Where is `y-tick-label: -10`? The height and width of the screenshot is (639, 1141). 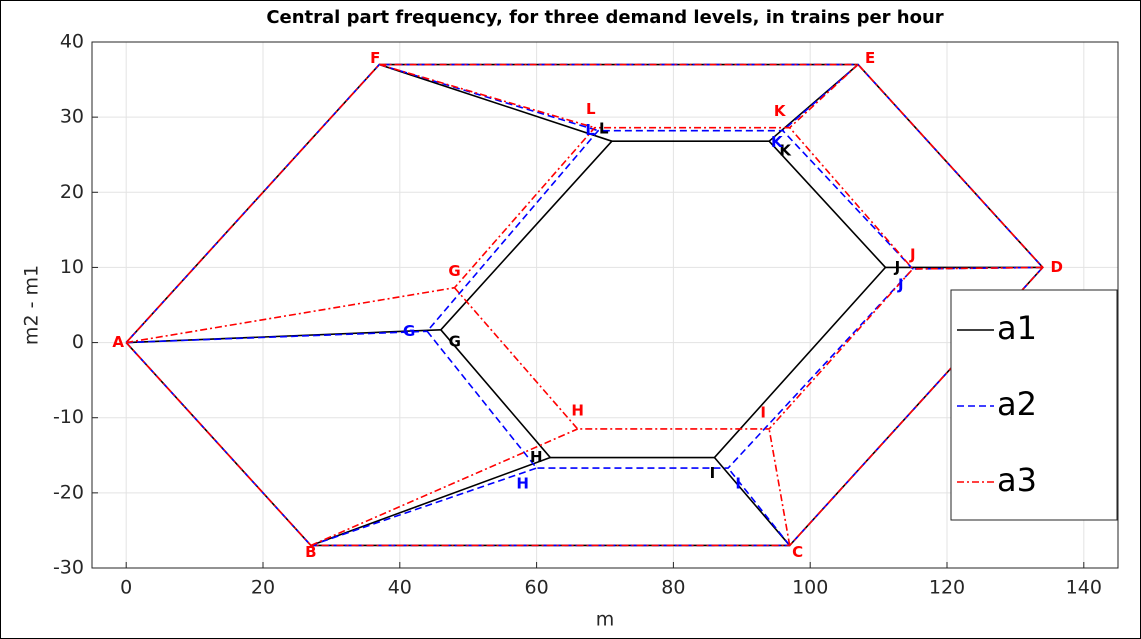 y-tick-label: -10 is located at coordinates (68, 417).